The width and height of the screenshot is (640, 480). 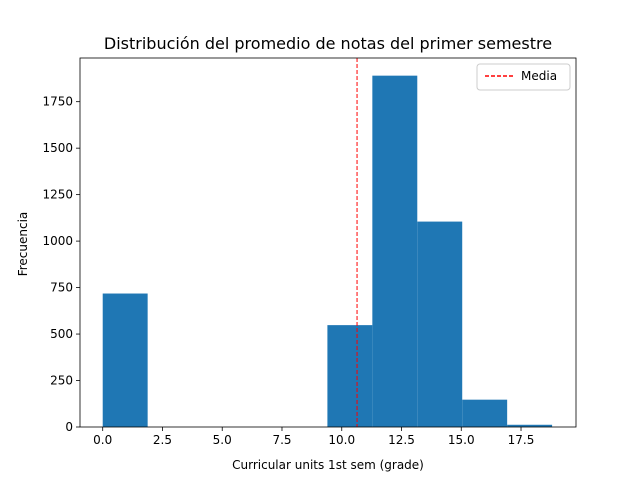 I want to click on x-tick-label: 2.5, so click(x=162, y=440).